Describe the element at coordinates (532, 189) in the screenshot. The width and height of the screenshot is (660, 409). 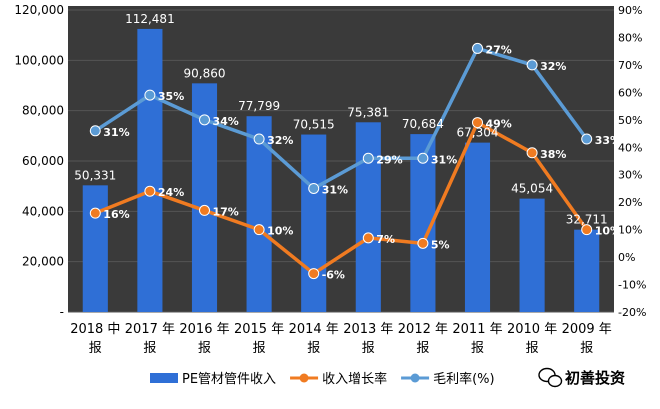
I see `bar-value-label: 45,054` at that location.